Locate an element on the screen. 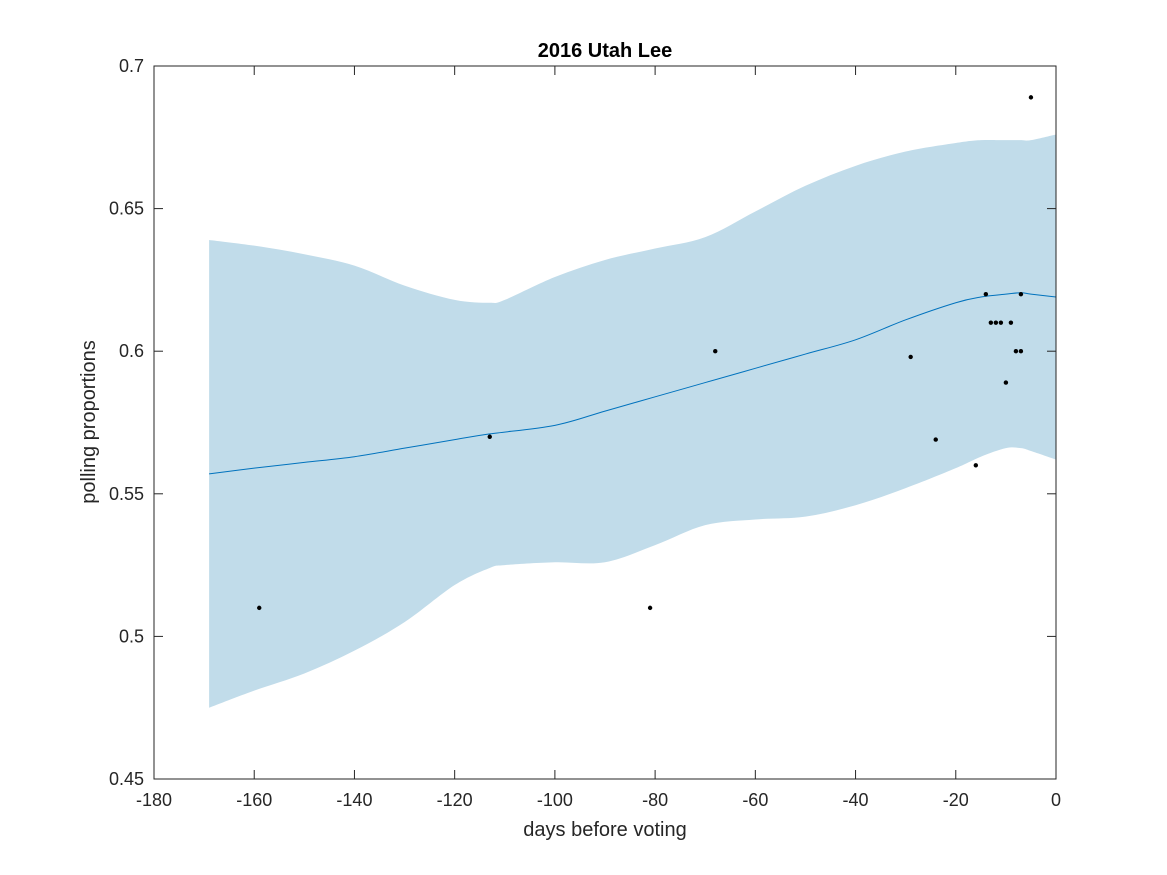  y-tick-label: 0.55 is located at coordinates (126, 494).